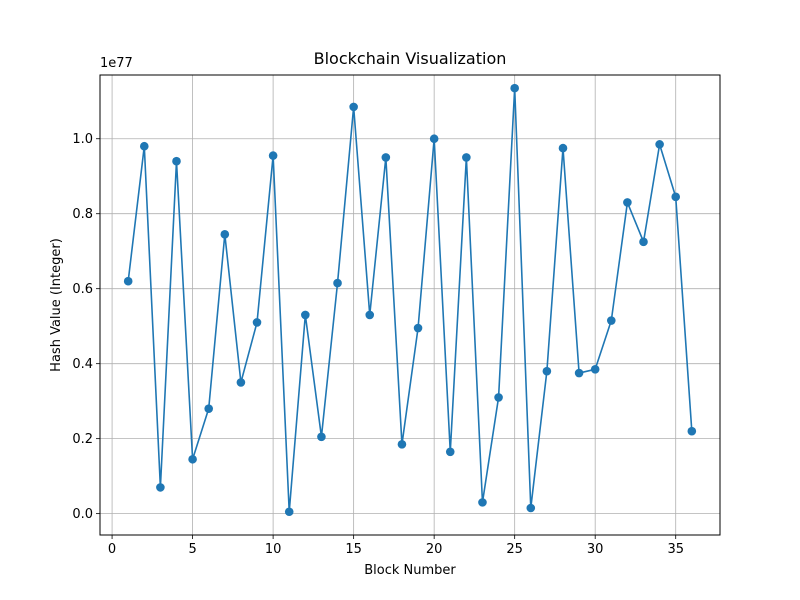  Describe the element at coordinates (82, 439) in the screenshot. I see `y-tick-label: 0.2` at that location.